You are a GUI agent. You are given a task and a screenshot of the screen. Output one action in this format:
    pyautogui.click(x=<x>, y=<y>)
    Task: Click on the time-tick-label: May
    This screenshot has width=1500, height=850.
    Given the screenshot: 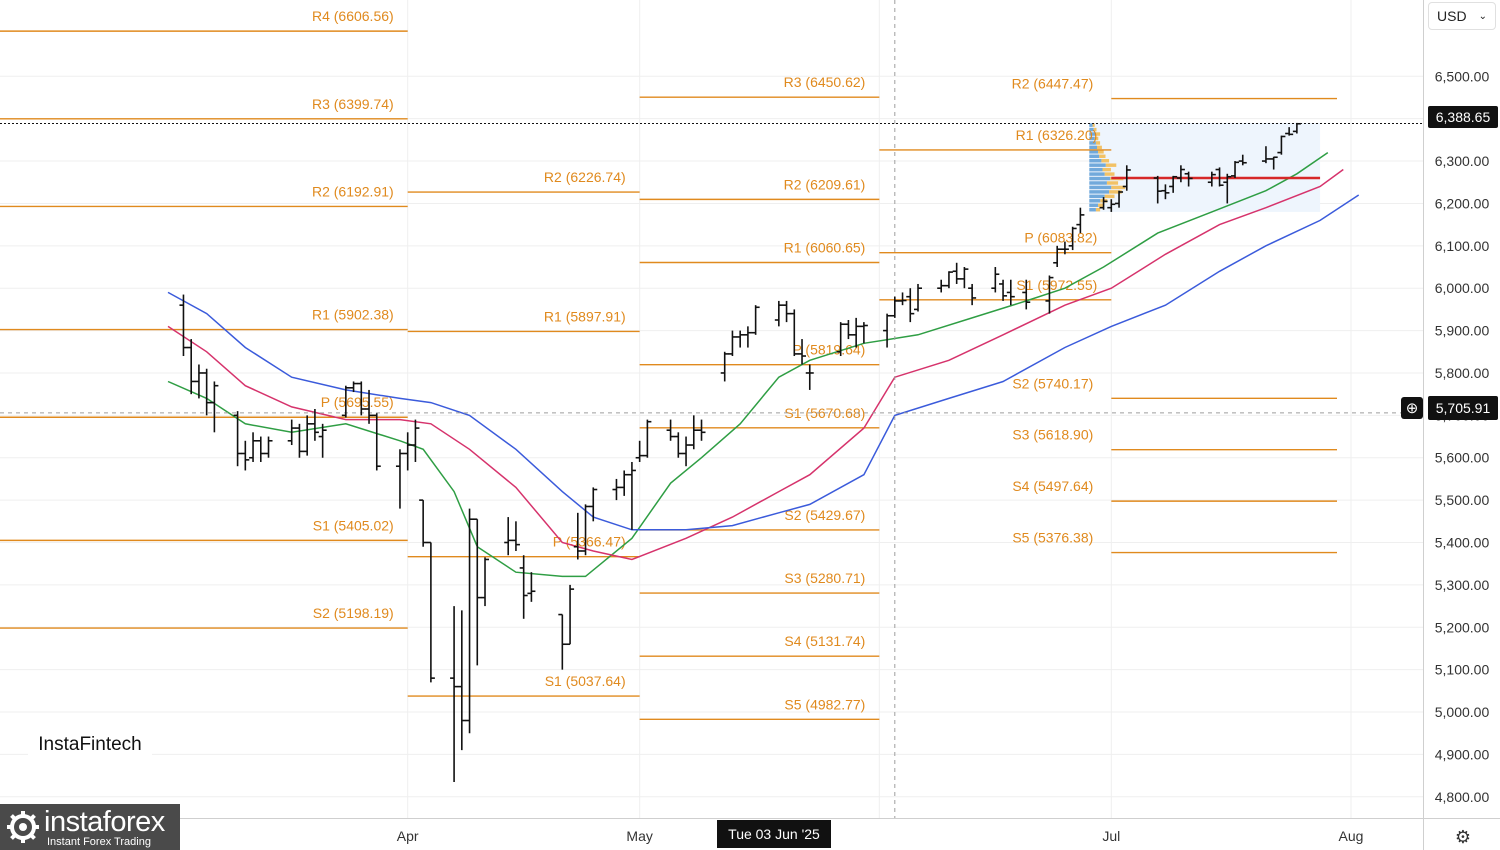 What is the action you would take?
    pyautogui.click(x=639, y=836)
    